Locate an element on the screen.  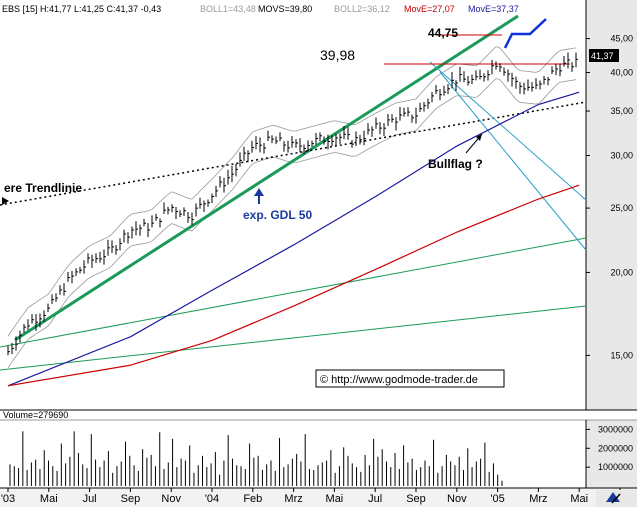
price-axis-panel is located at coordinates (611, 205).